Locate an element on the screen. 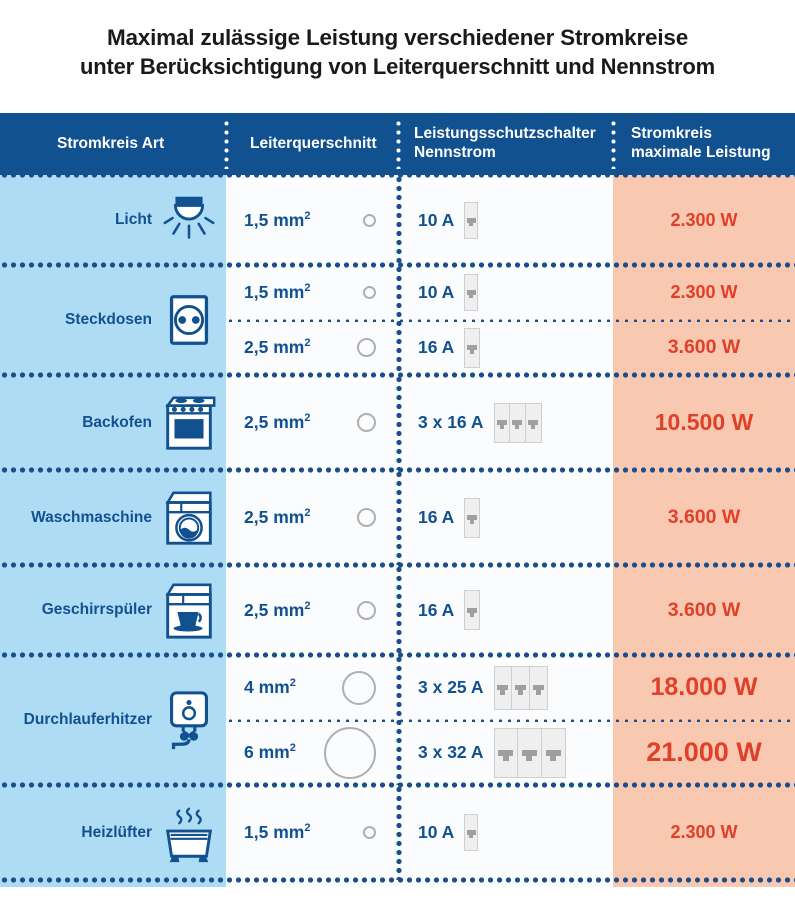 The height and width of the screenshot is (900, 795). sub-row: 1,5 mm2 10 A 2.300 W is located at coordinates (510, 292).